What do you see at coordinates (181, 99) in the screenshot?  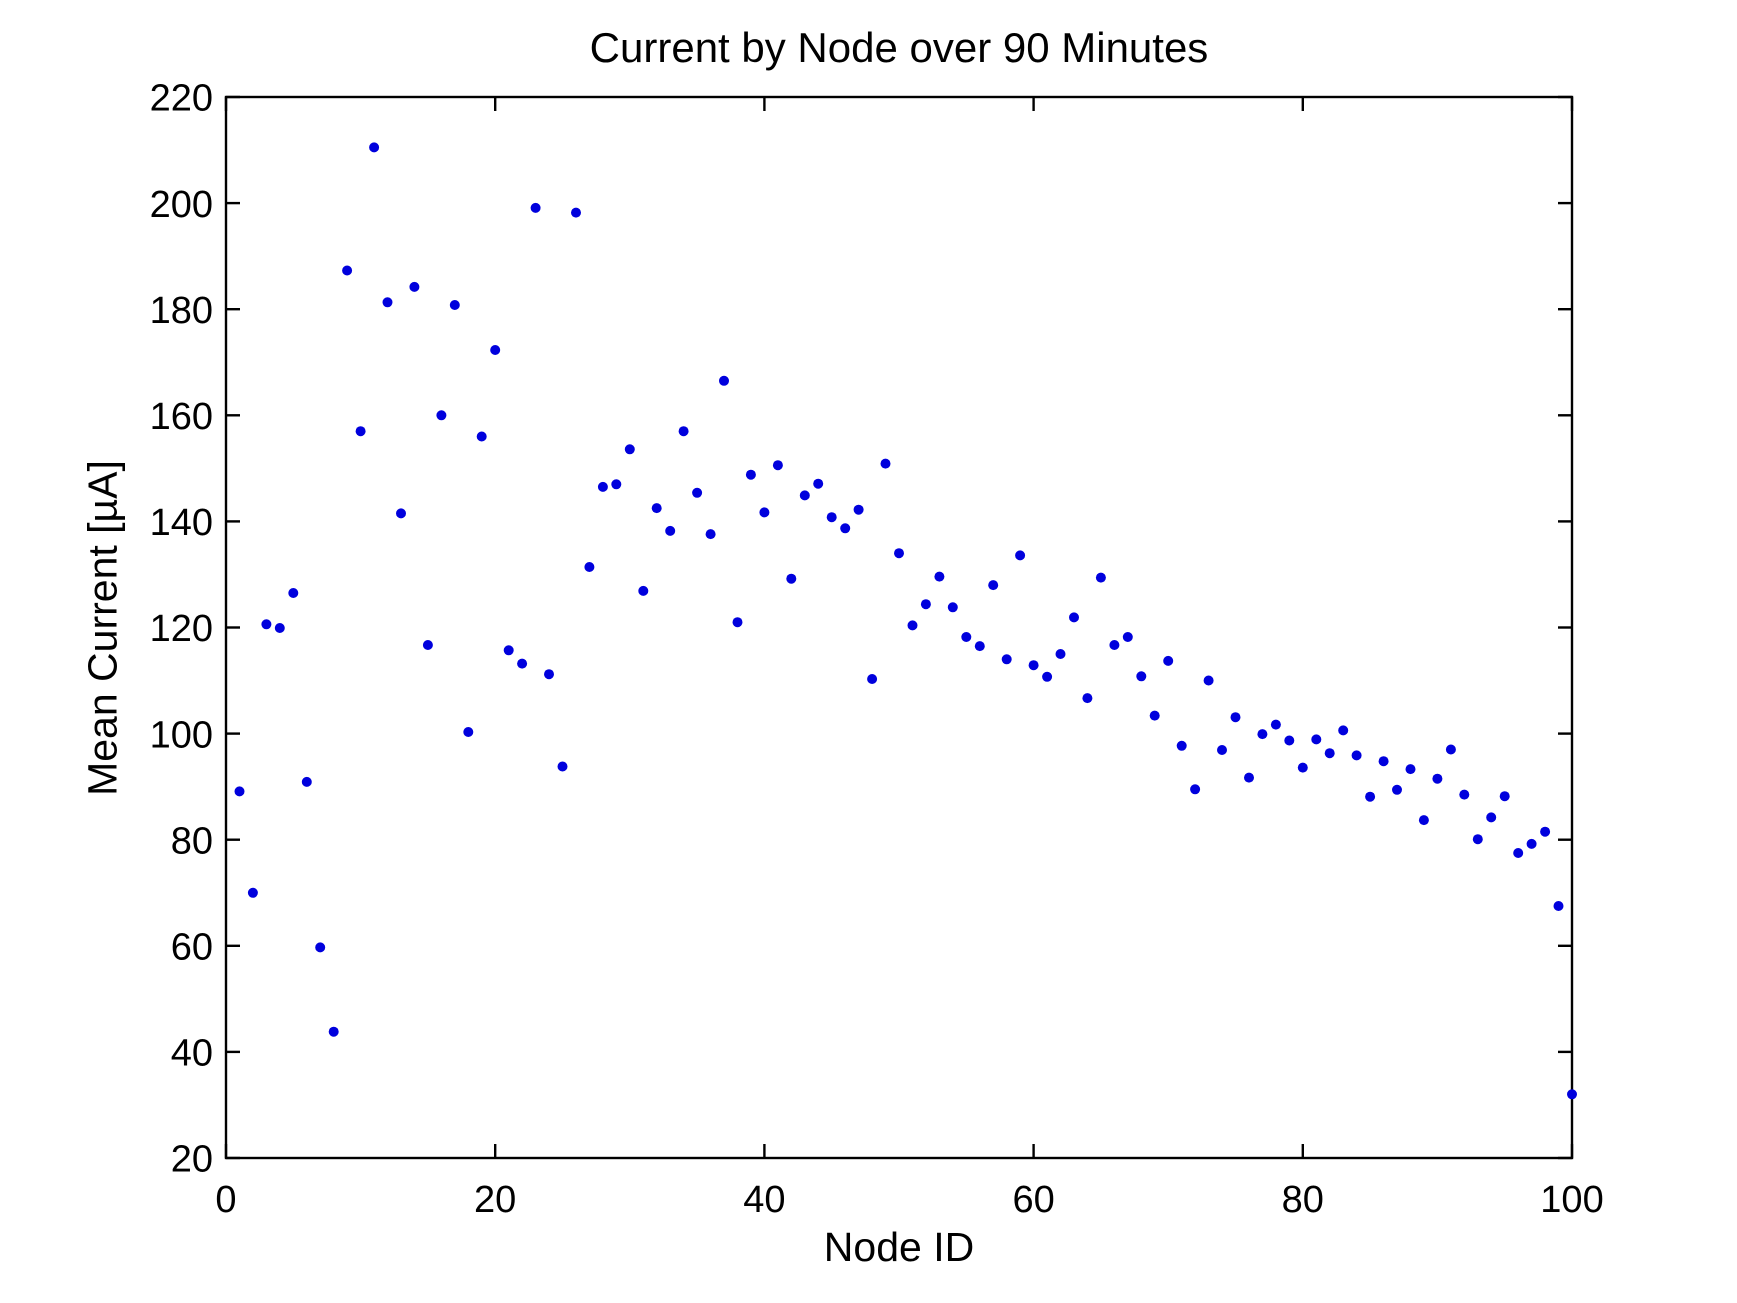 I see `y-tick-label: 220` at bounding box center [181, 99].